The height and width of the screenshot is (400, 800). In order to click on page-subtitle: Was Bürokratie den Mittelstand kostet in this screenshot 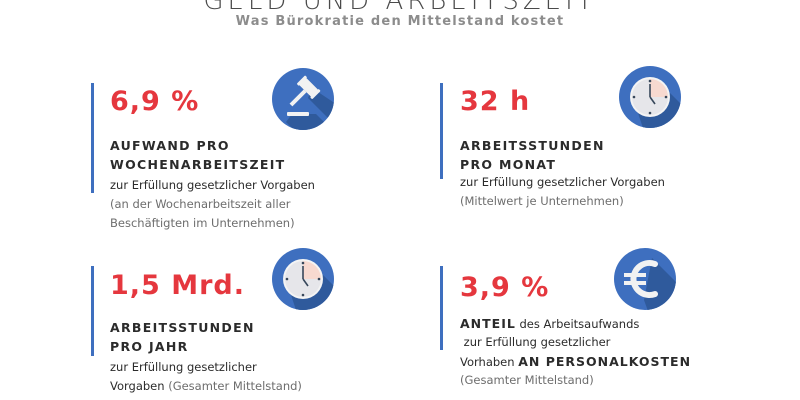, I will do `click(400, 21)`.